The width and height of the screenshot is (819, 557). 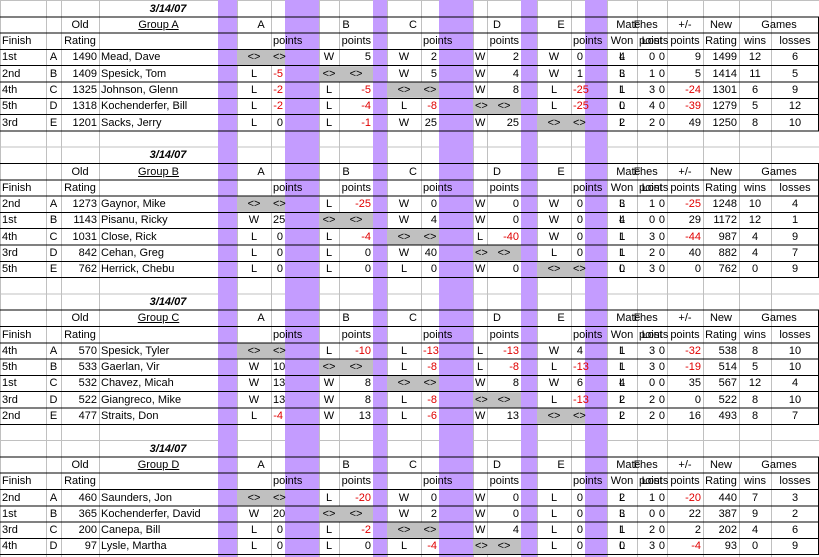 I want to click on match-points: -4, so click(x=366, y=106).